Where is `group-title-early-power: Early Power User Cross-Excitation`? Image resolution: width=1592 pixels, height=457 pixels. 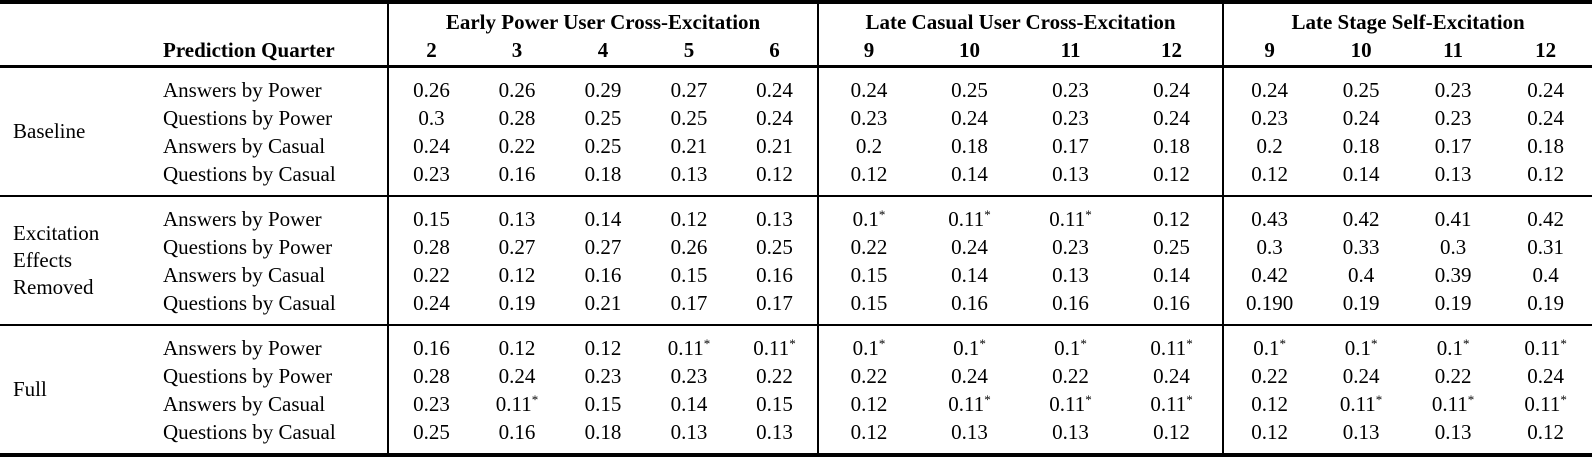 group-title-early-power: Early Power User Cross-Excitation is located at coordinates (602, 19).